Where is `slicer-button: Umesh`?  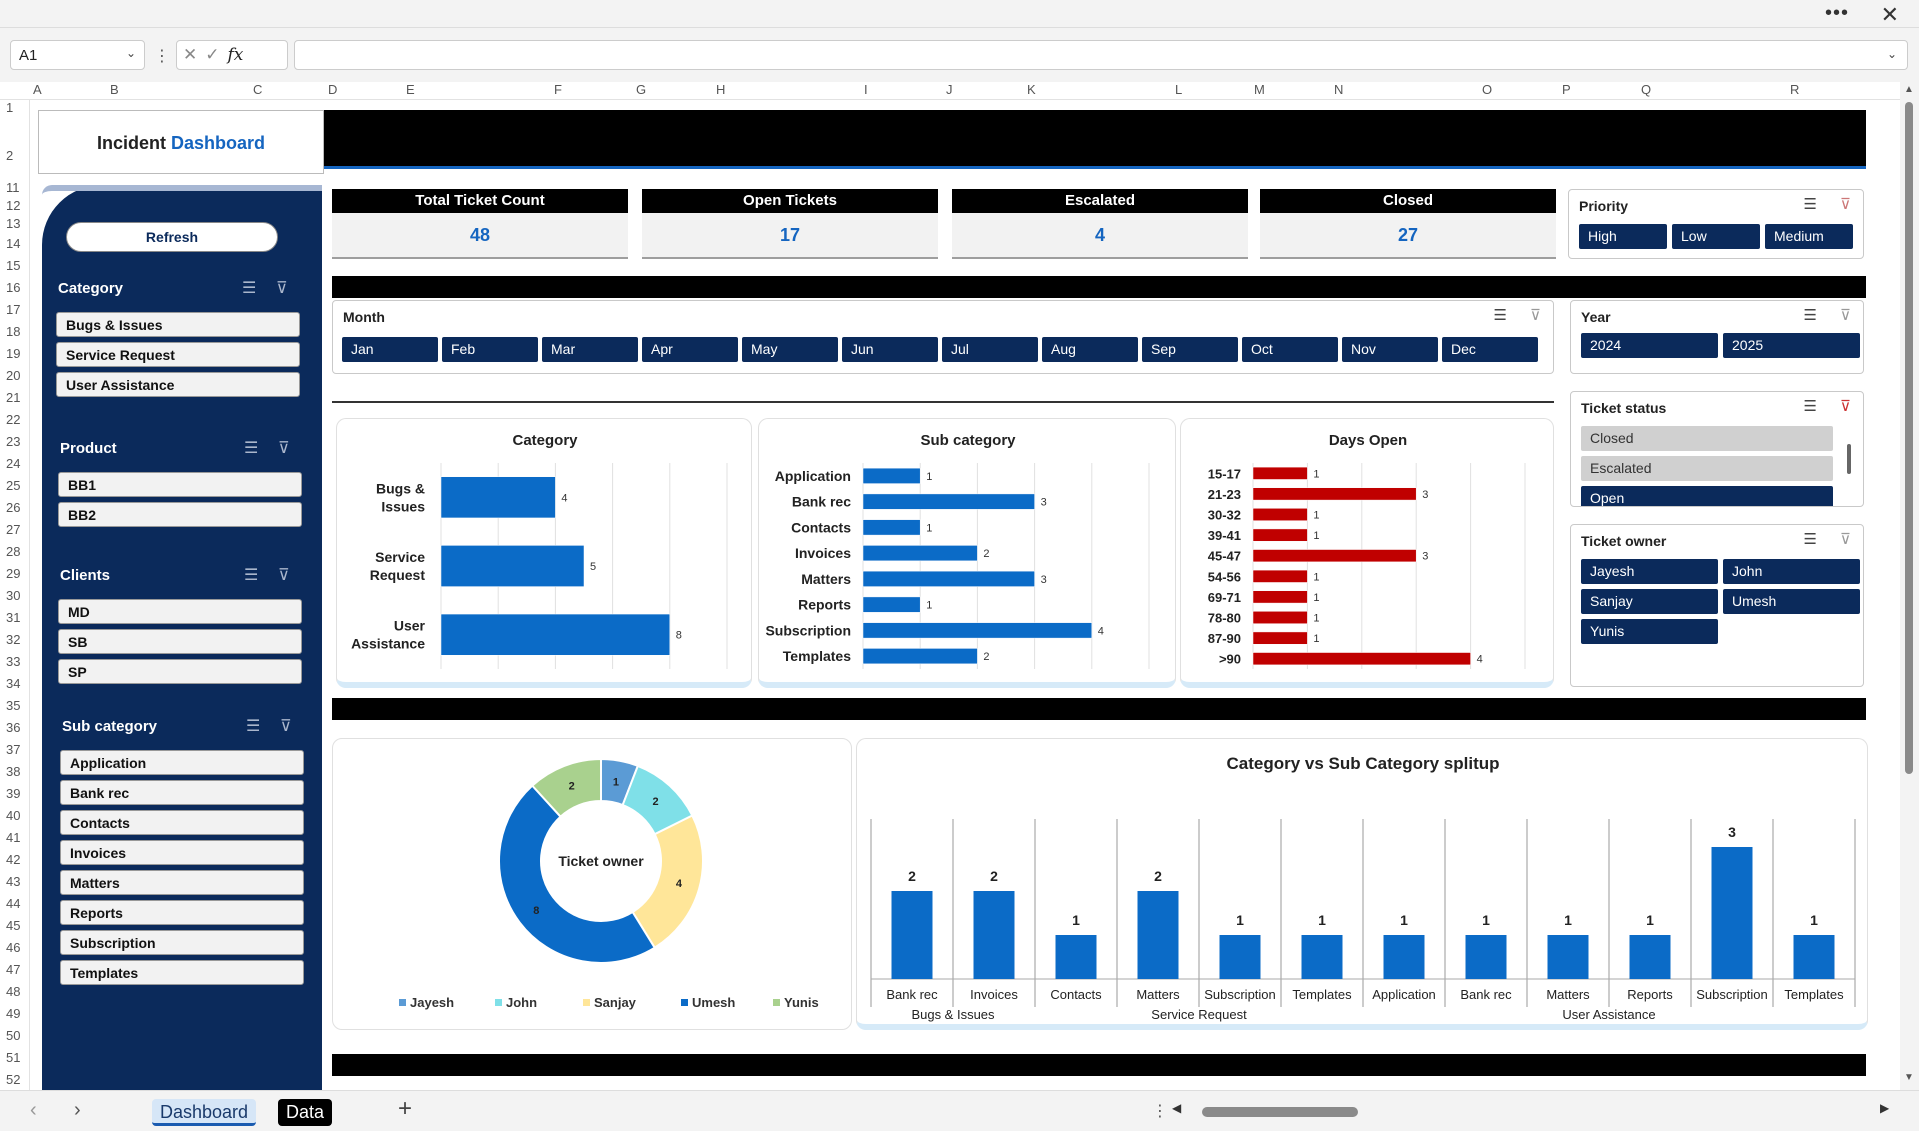 slicer-button: Umesh is located at coordinates (1791, 601).